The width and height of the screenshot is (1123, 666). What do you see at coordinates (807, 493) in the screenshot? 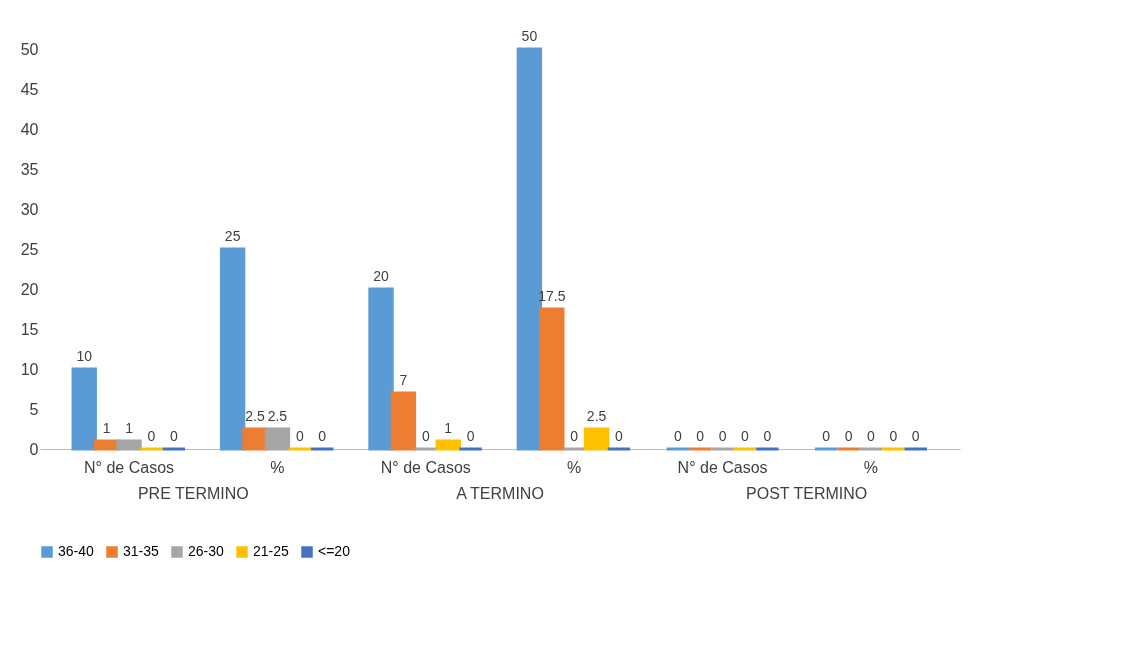
I see `text: POST TERMINO` at bounding box center [807, 493].